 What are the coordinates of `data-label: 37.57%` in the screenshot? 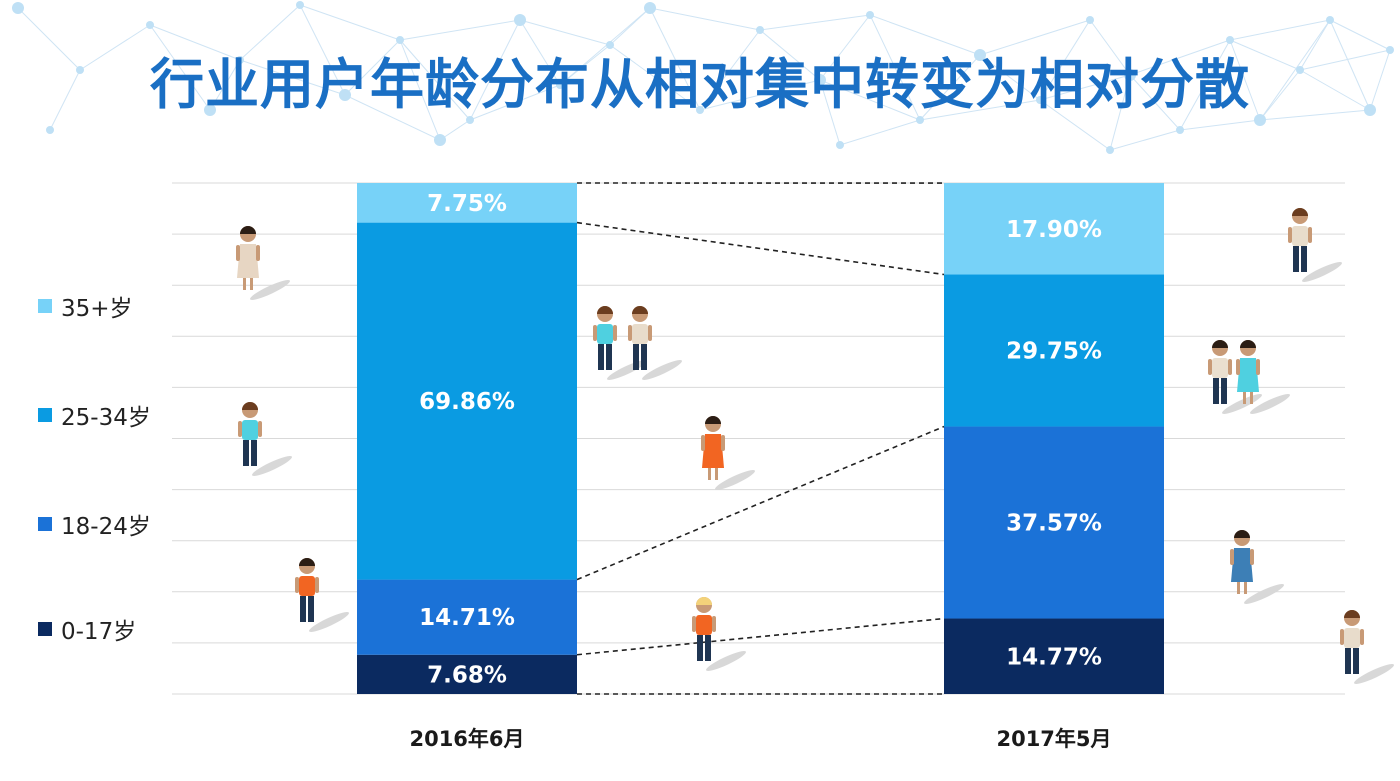 It's located at (1054, 524).